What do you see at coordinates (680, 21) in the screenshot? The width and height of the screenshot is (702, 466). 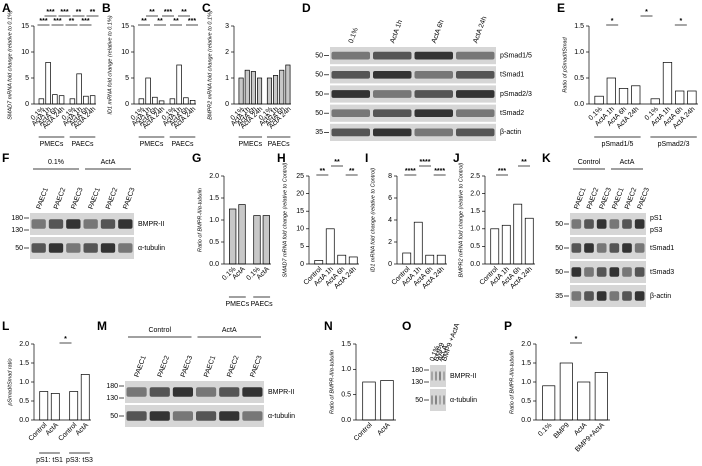 I see `significance-label: *` at bounding box center [680, 21].